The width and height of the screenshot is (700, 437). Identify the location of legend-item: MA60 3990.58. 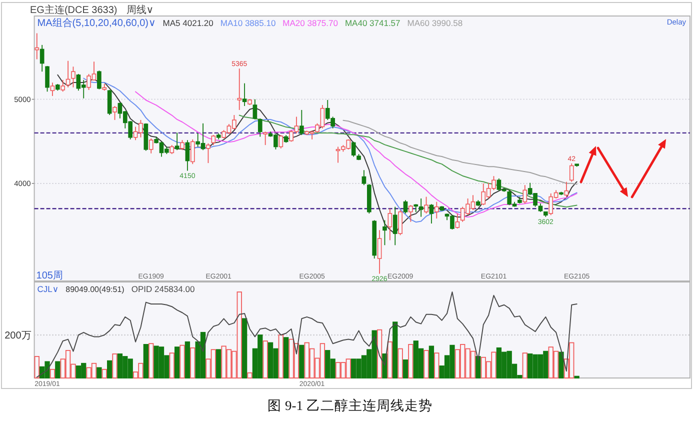
(435, 23).